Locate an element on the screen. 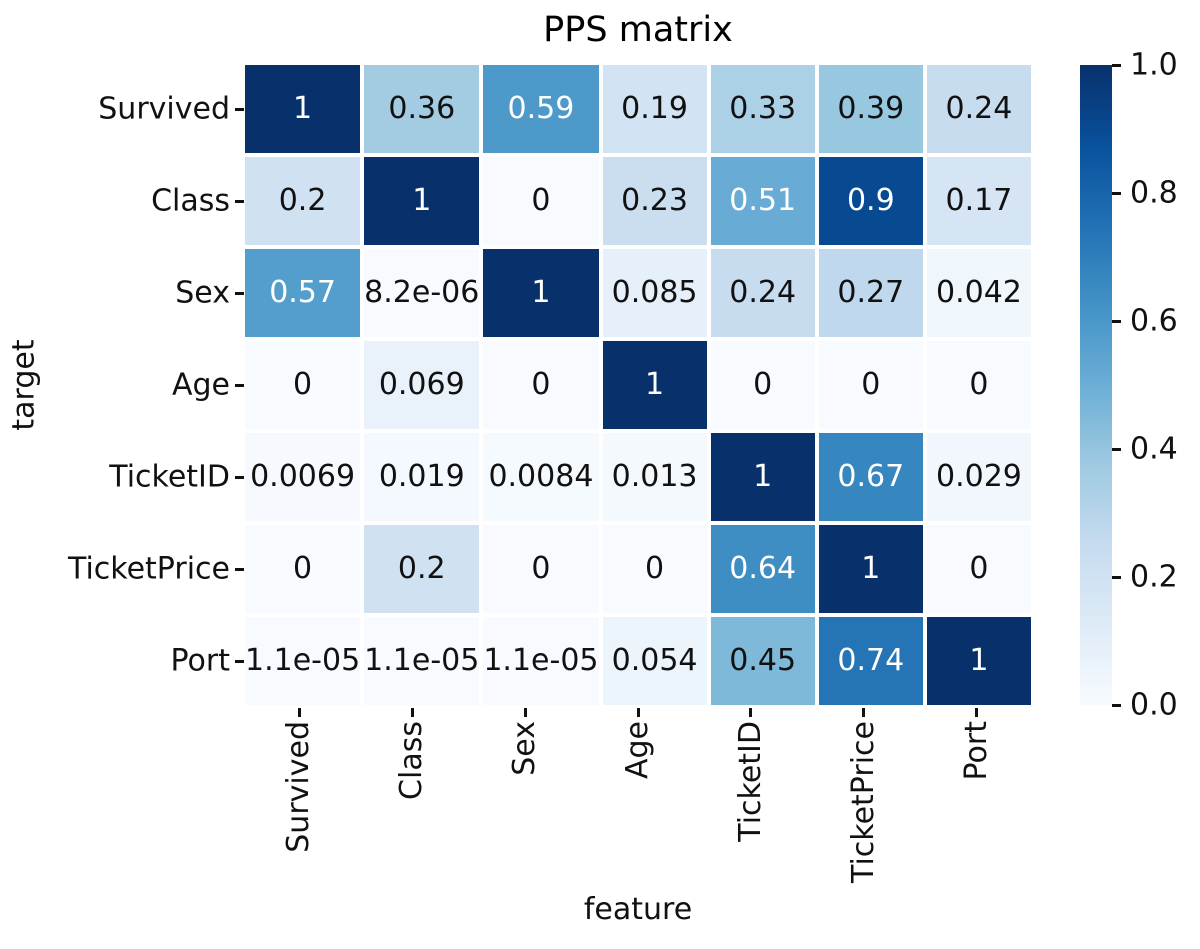 This screenshot has height=949, width=1200. y-tick-label: TicketID is located at coordinates (169, 477).